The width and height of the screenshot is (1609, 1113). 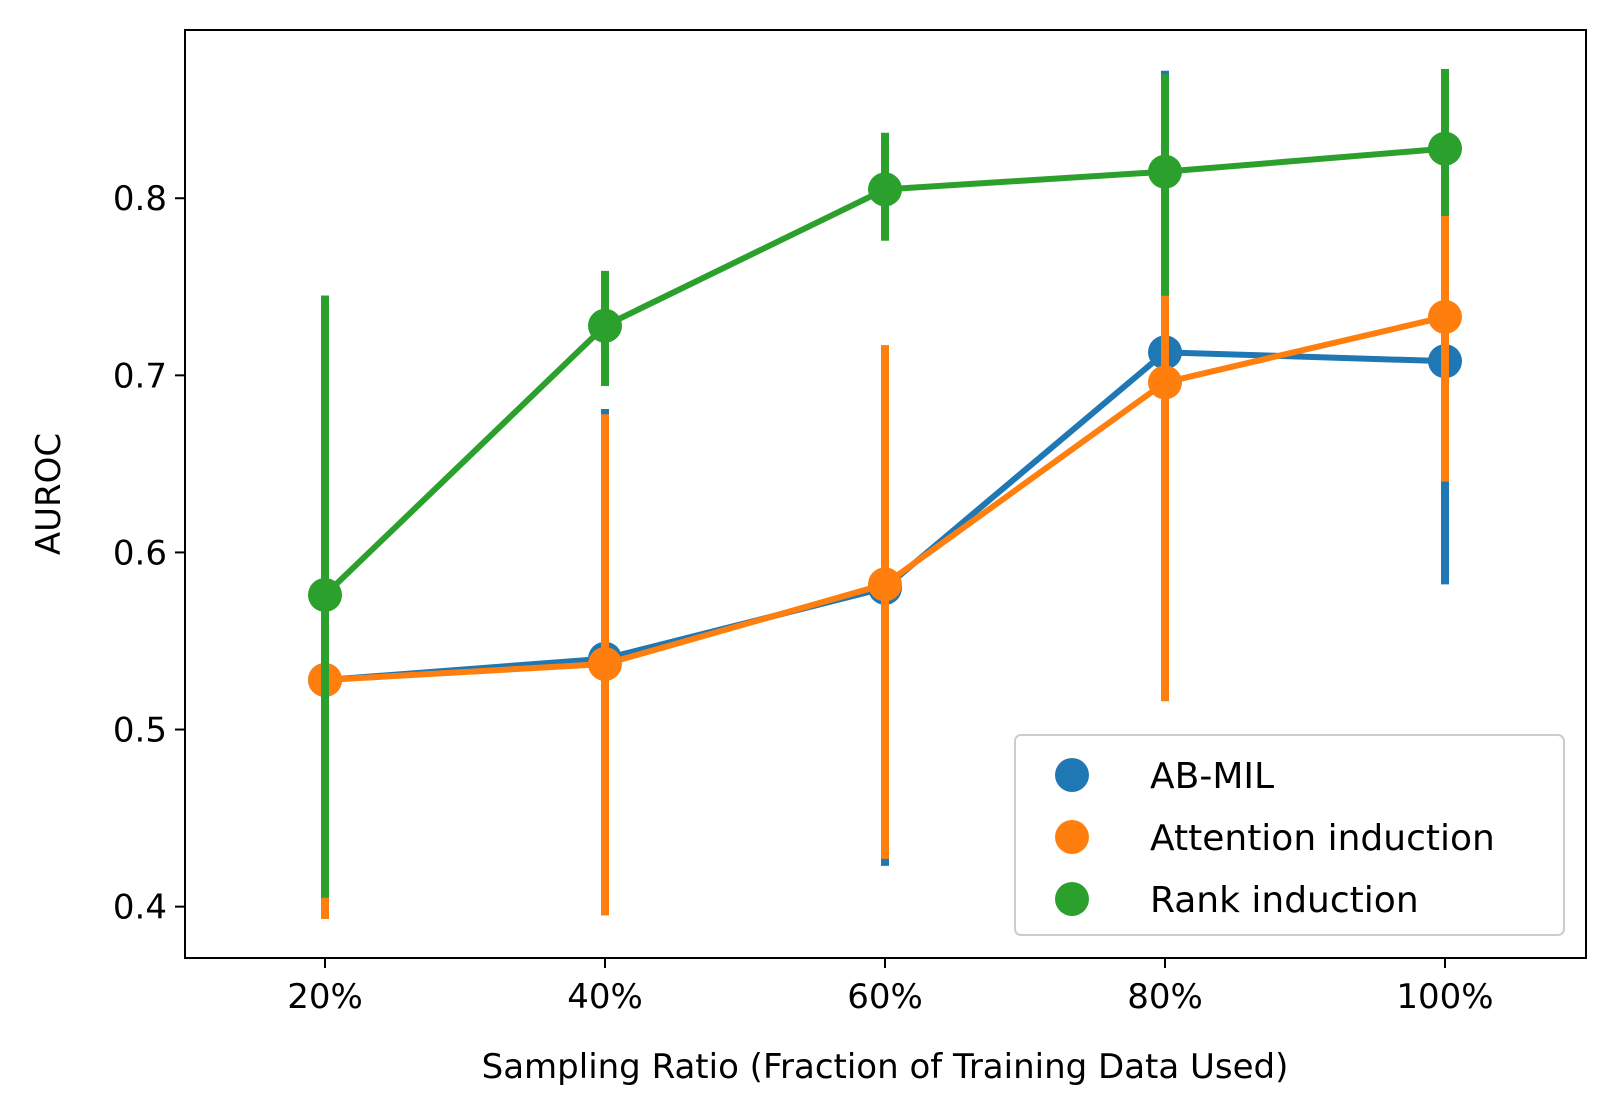 I want to click on x-tick-label: 80%, so click(x=1165, y=997).